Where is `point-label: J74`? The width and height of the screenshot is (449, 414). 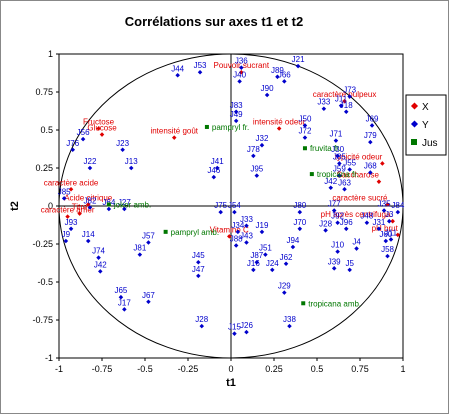 point-label: J74 is located at coordinates (98, 251).